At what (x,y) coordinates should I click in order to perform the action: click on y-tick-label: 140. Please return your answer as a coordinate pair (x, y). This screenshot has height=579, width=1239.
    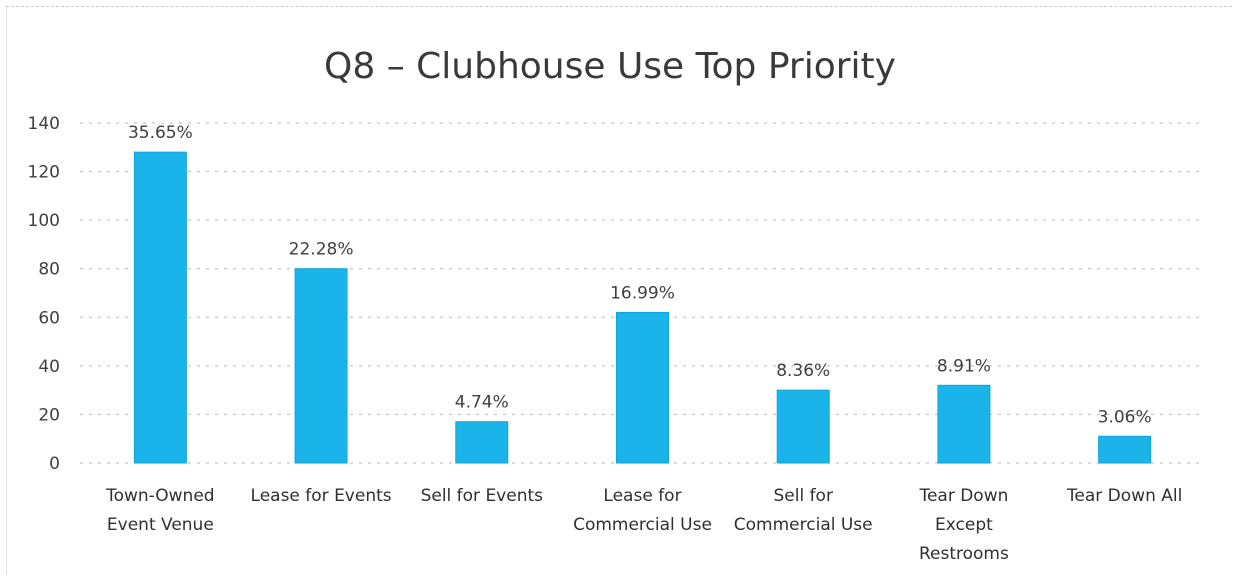
    Looking at the image, I should click on (44, 124).